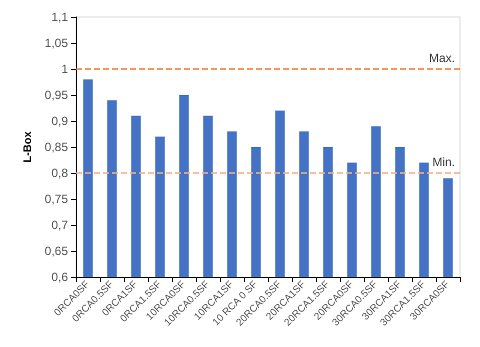 This screenshot has width=480, height=347. What do you see at coordinates (56, 199) in the screenshot?
I see `y-tick-label: 0,75` at bounding box center [56, 199].